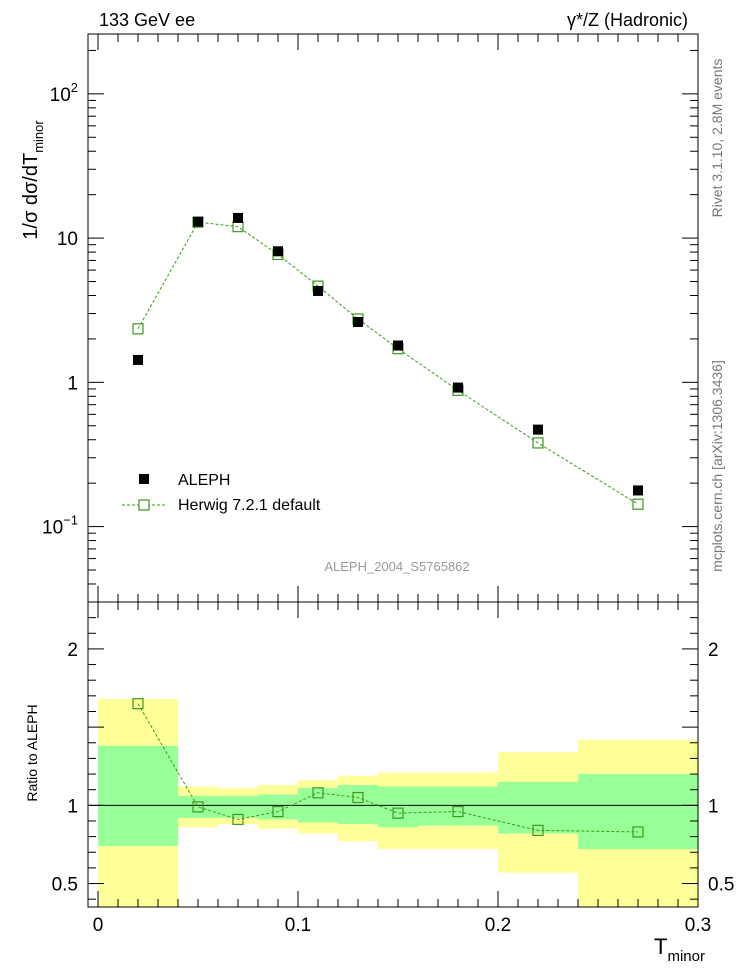 The height and width of the screenshot is (972, 746). What do you see at coordinates (60, 526) in the screenshot?
I see `main-y-tick-label: 10⁻¹` at bounding box center [60, 526].